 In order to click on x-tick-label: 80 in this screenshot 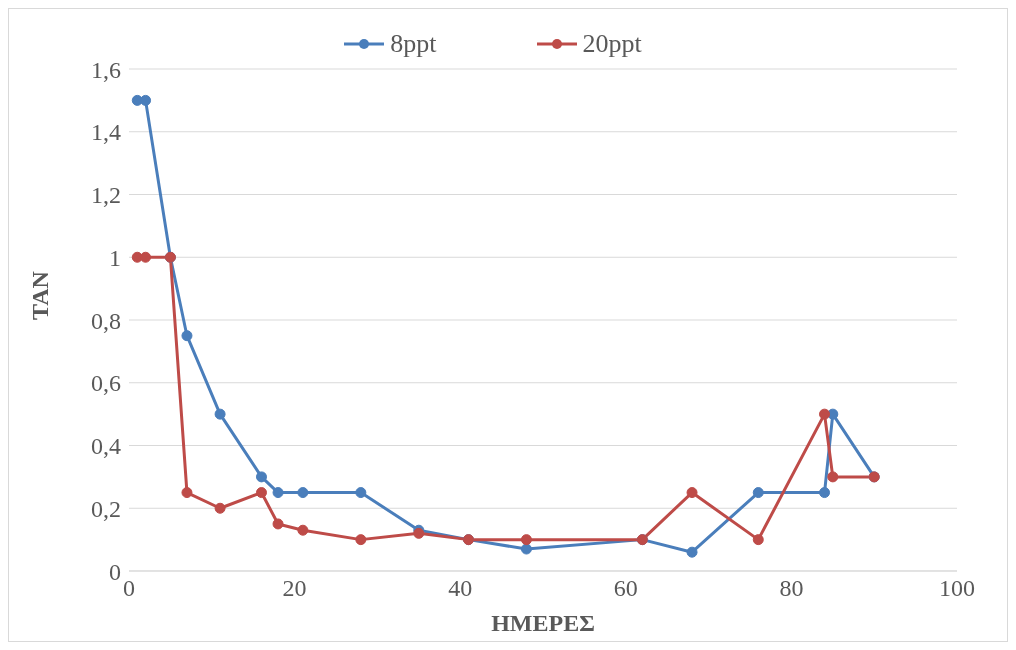, I will do `click(791, 588)`.